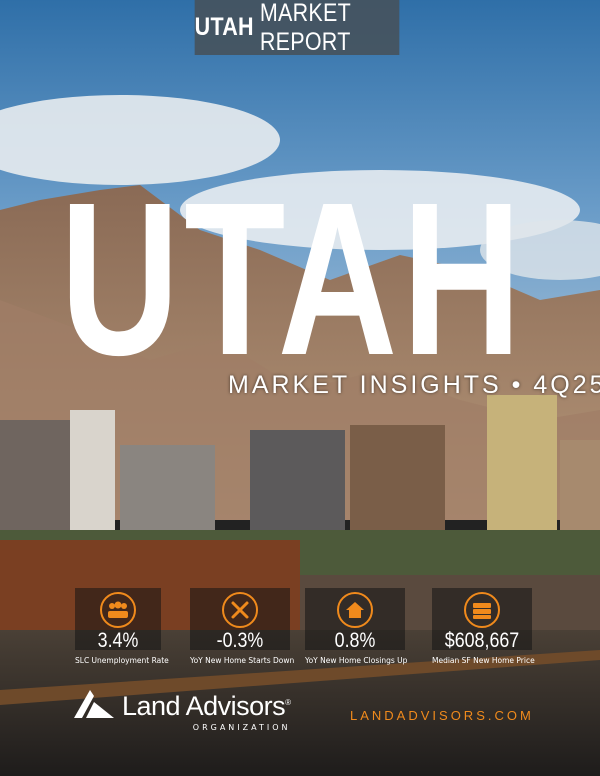  What do you see at coordinates (94, 704) in the screenshot?
I see `logo-mark-icon` at bounding box center [94, 704].